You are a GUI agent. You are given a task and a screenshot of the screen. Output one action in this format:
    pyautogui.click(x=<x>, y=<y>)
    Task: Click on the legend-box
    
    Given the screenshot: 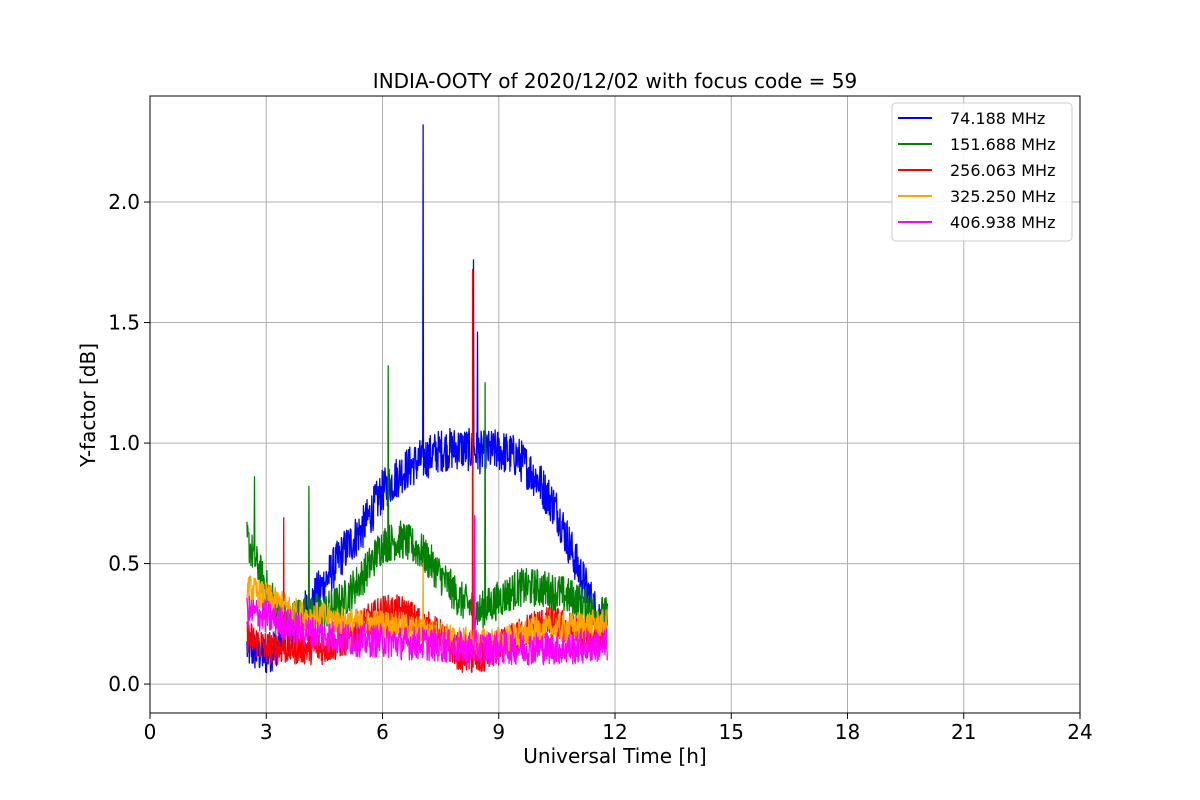 What is the action you would take?
    pyautogui.click(x=982, y=172)
    